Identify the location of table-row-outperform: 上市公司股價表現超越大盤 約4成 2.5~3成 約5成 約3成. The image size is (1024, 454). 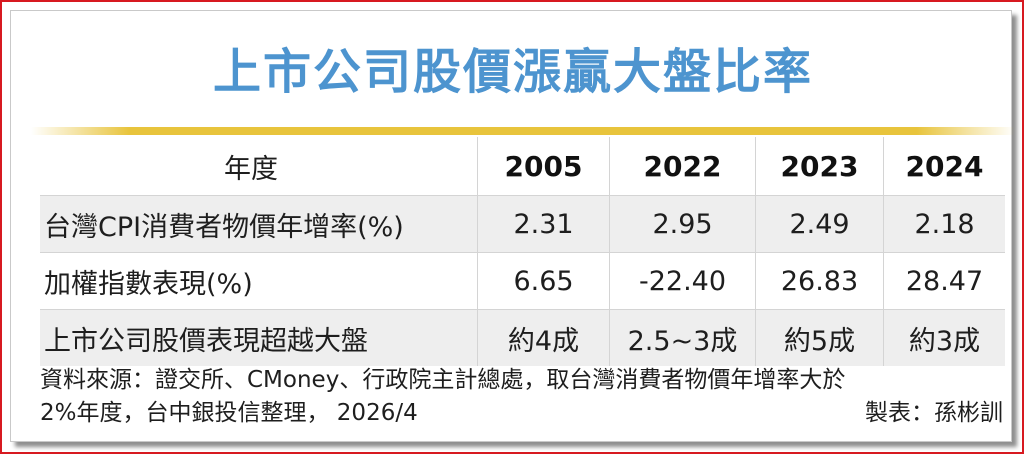
(522, 338).